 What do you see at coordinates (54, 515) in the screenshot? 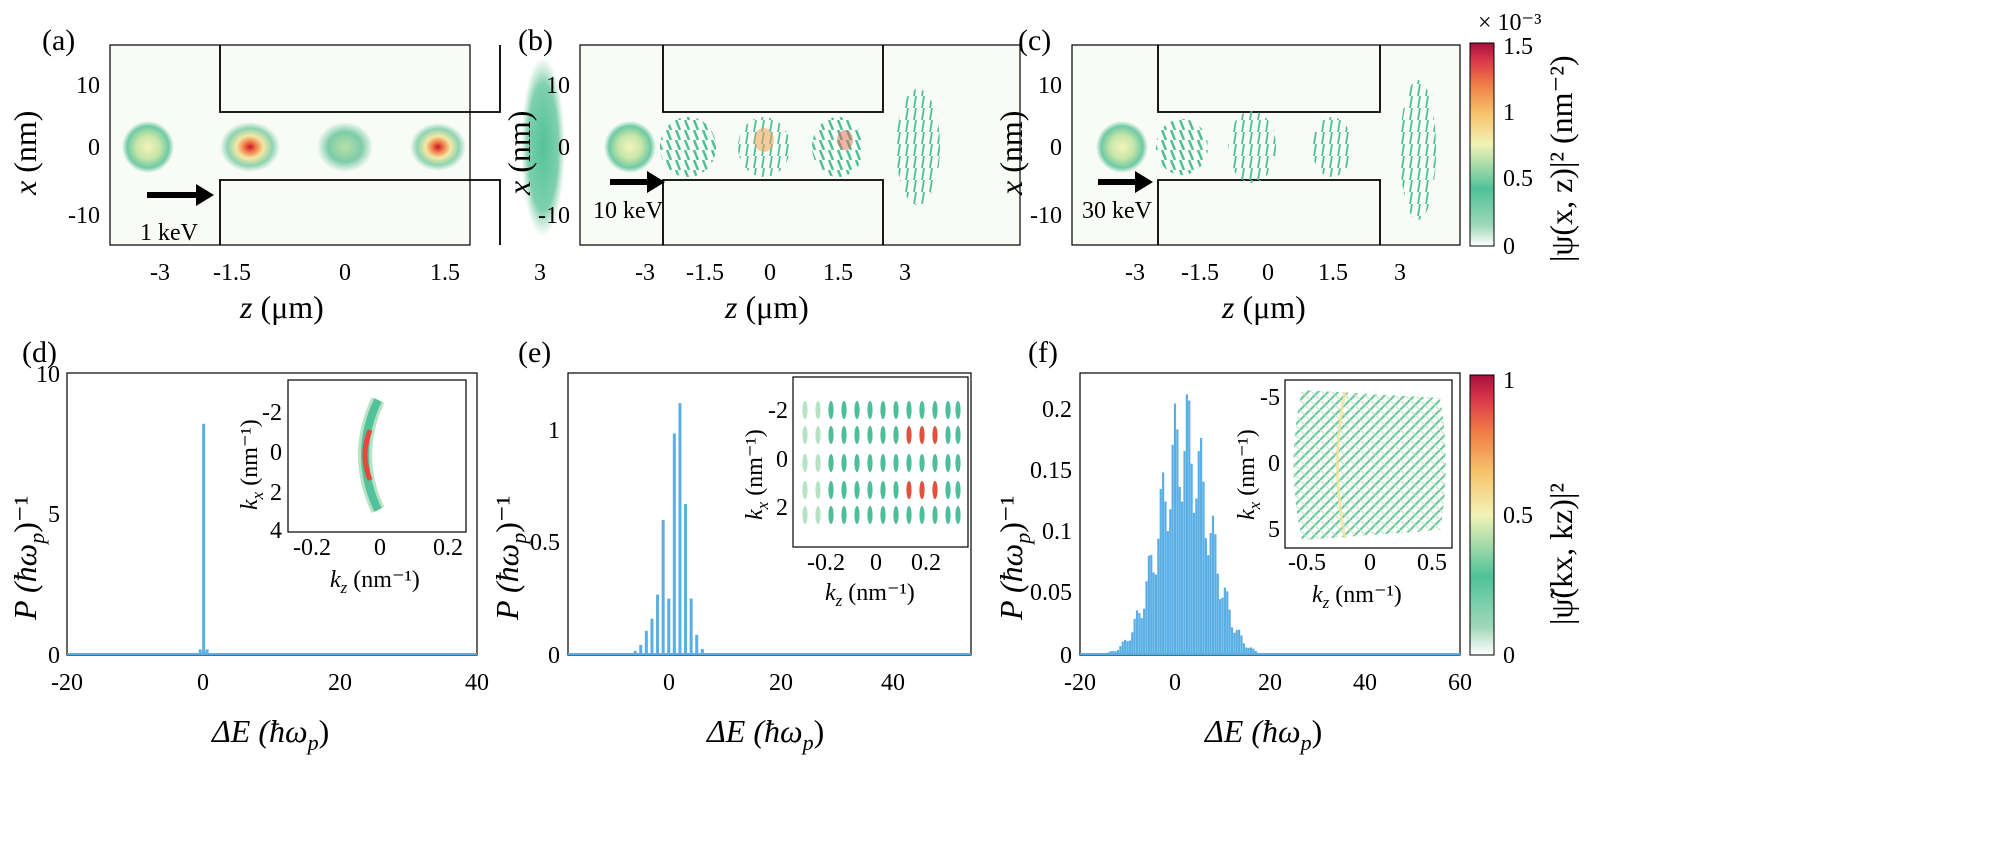
I see `svg-text: 5` at bounding box center [54, 515].